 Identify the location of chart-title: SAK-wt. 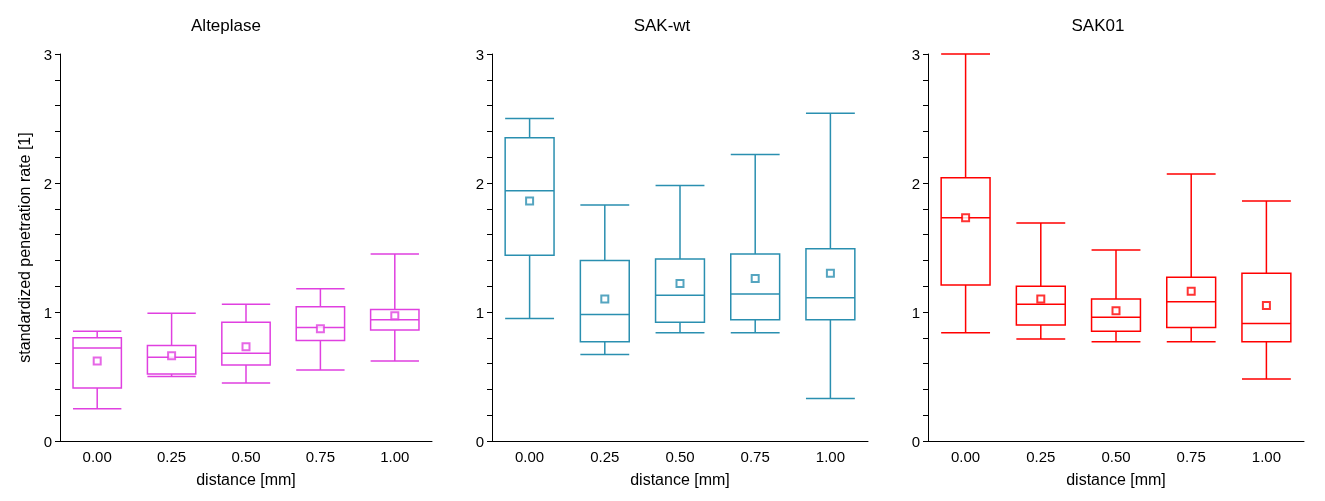
(662, 25).